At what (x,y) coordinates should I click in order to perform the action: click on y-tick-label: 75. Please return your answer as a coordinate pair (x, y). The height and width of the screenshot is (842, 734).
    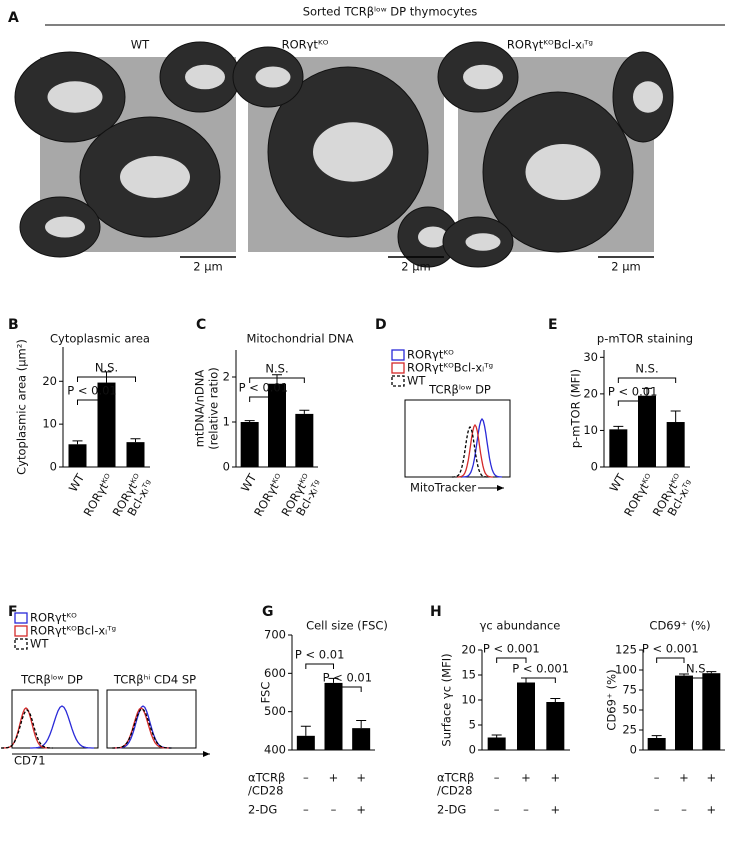
    Looking at the image, I should click on (629, 690).